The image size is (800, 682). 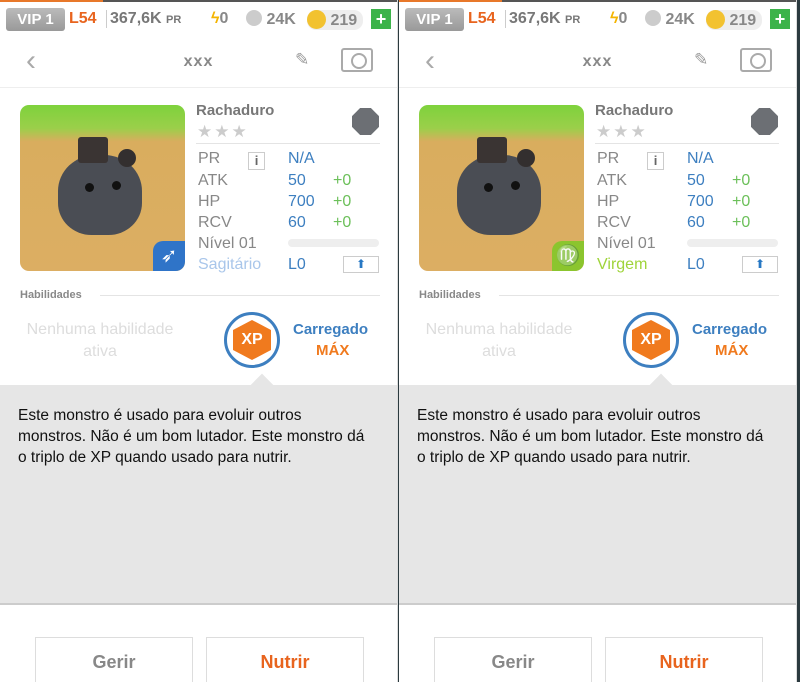 What do you see at coordinates (83, 18) in the screenshot?
I see `player-level: L54` at bounding box center [83, 18].